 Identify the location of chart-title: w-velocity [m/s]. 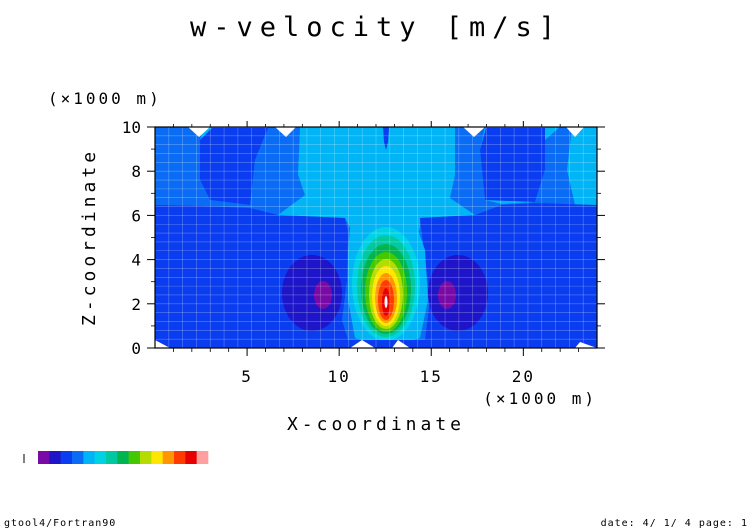
(376, 27).